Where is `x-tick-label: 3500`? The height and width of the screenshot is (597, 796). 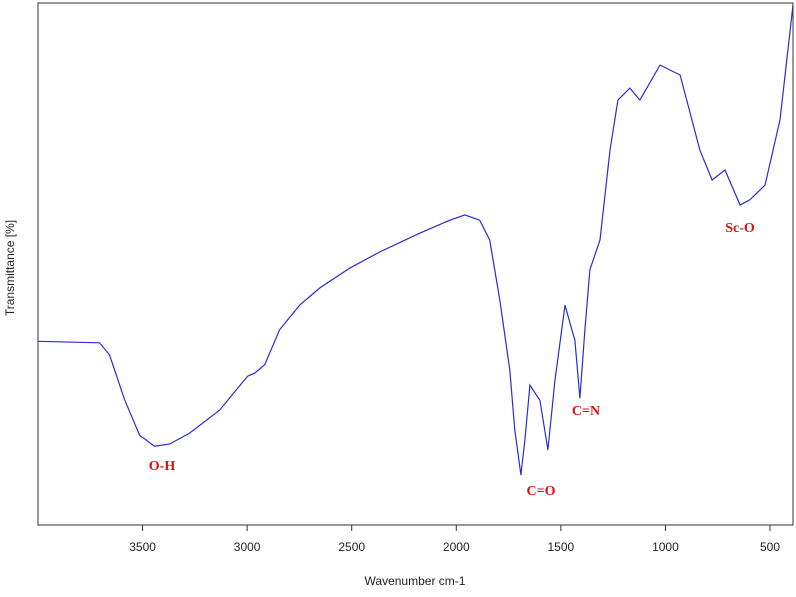
x-tick-label: 3500 is located at coordinates (142, 547).